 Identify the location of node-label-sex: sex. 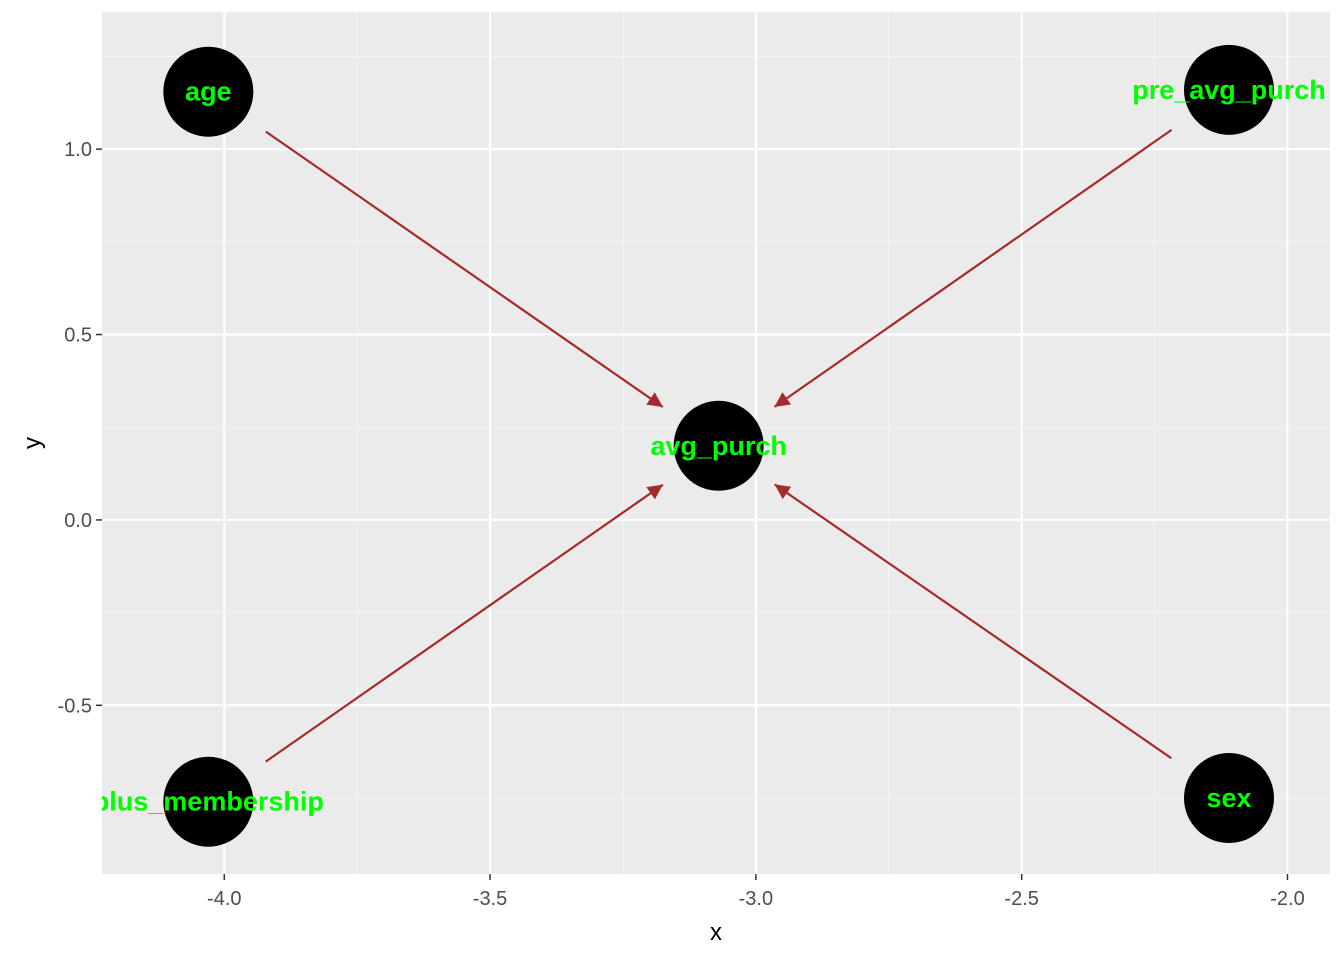
(1228, 798).